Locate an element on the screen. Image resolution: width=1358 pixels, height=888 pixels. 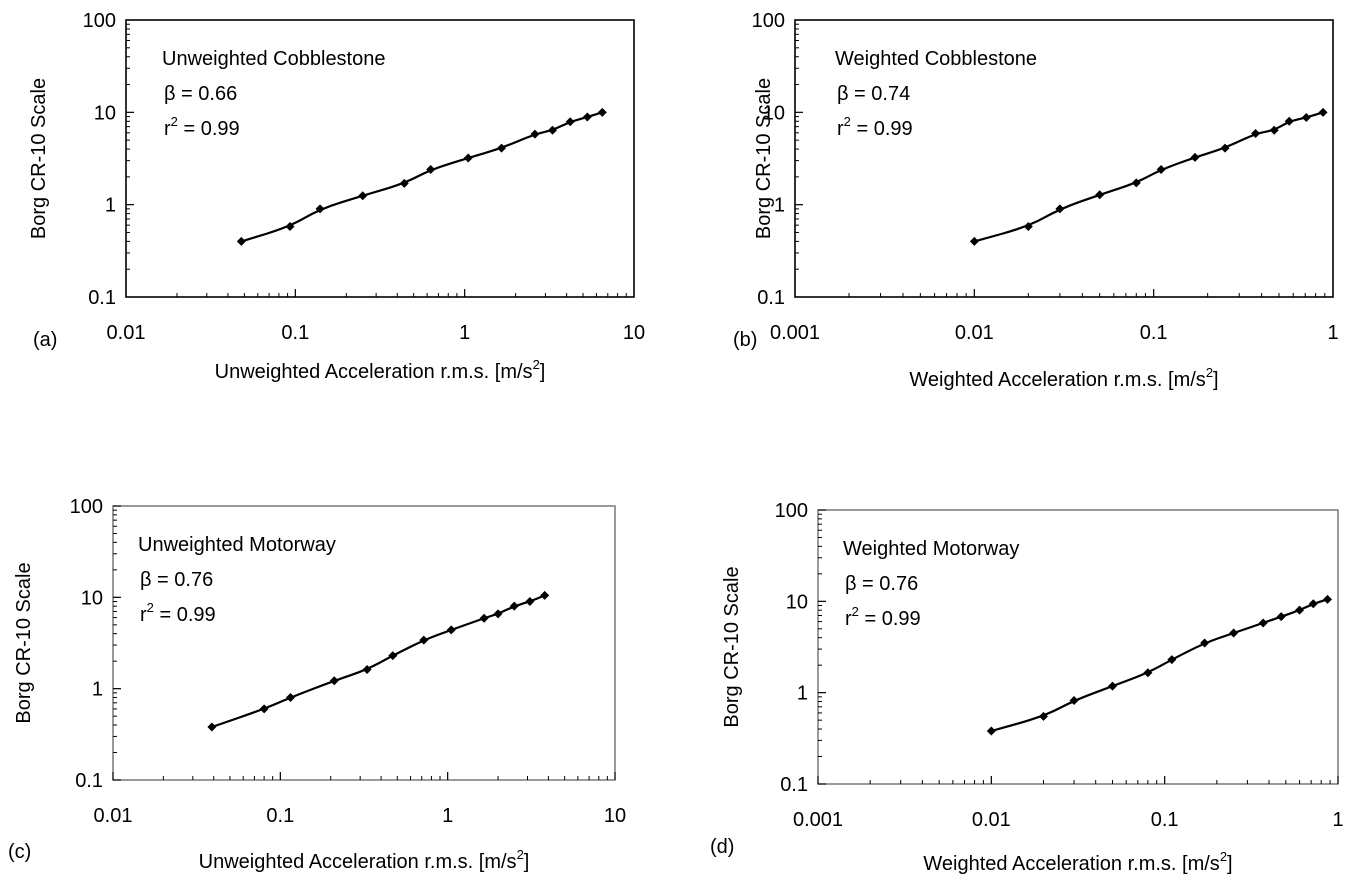
panel-label: (c) is located at coordinates (19, 852).